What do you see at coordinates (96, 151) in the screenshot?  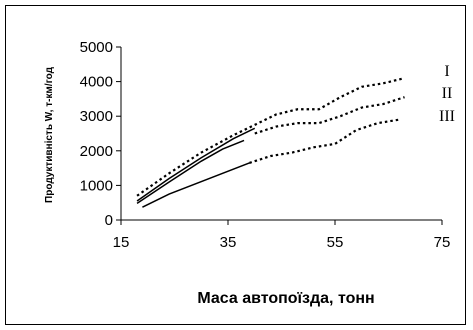 I see `y-tick-label: 2000` at bounding box center [96, 151].